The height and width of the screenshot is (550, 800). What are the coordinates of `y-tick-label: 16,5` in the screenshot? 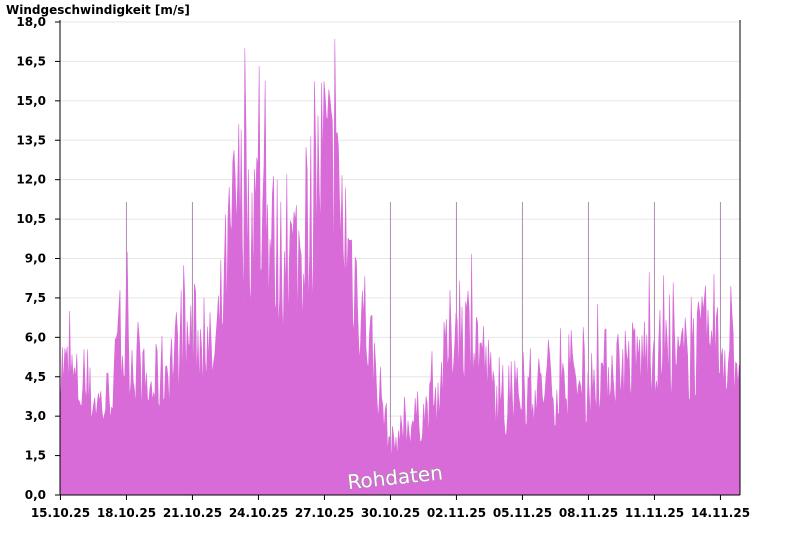 It's located at (31, 61).